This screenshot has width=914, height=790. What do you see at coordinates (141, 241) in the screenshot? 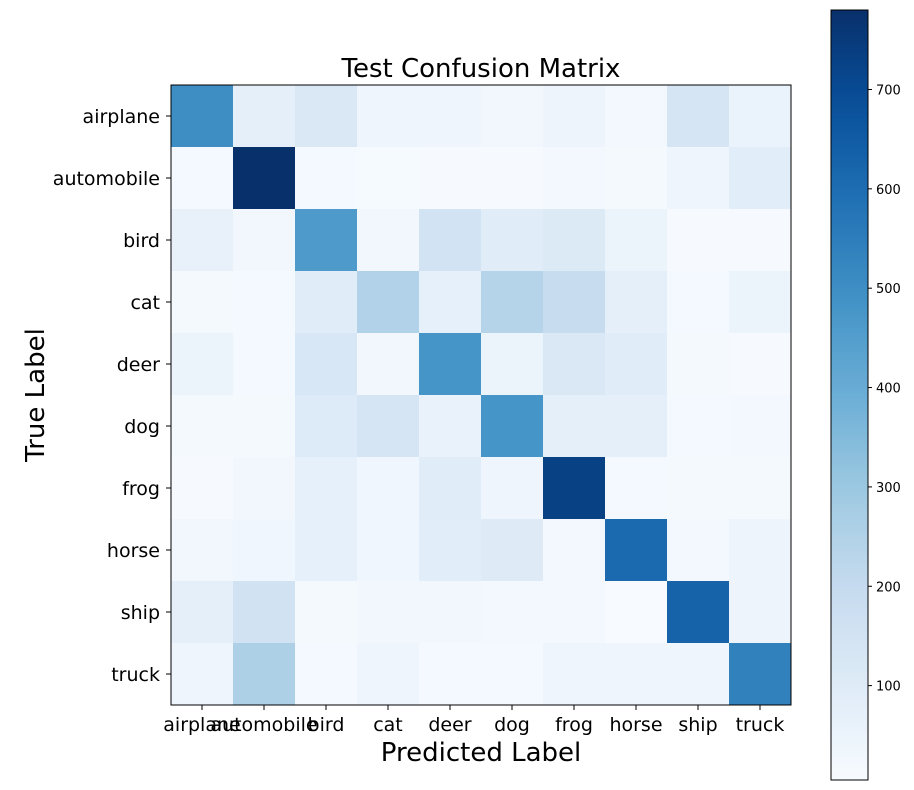
I see `y-tick-label: bird` at bounding box center [141, 241].